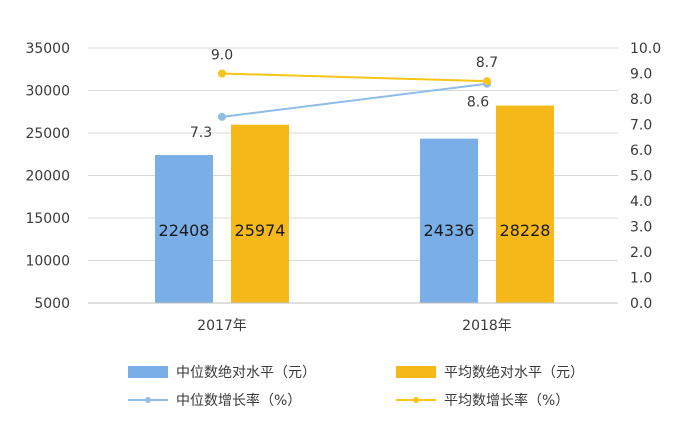 This screenshot has height=432, width=700. What do you see at coordinates (47, 219) in the screenshot?
I see `left-tick-label: 15000` at bounding box center [47, 219].